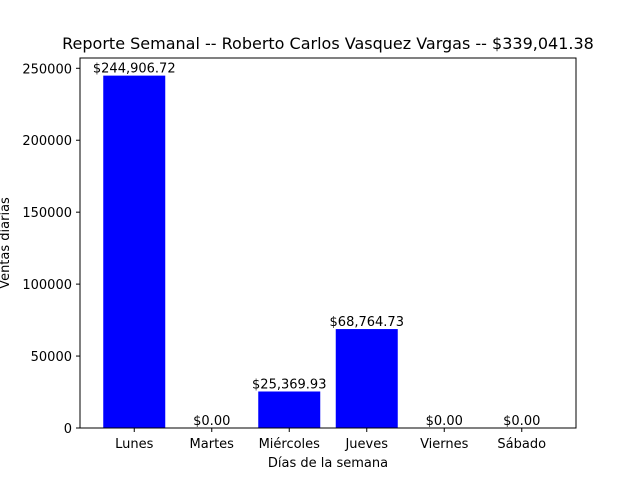  I want to click on x-tick-label-2: Miércoles, so click(290, 444).